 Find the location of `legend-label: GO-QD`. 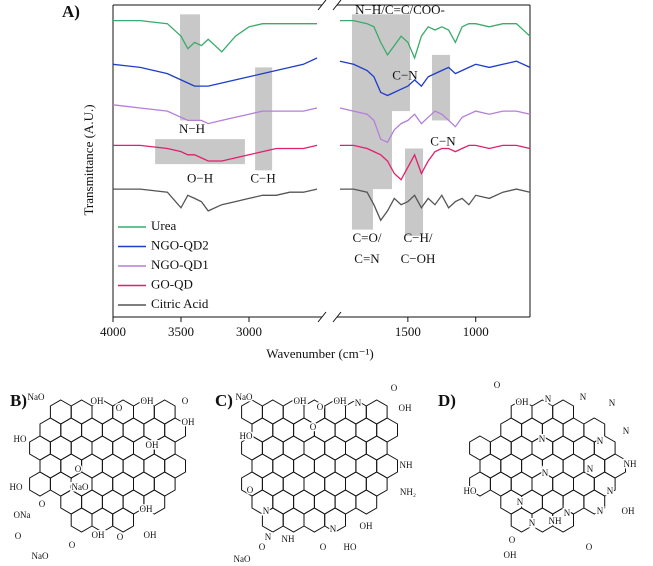

legend-label: GO-QD is located at coordinates (172, 283).